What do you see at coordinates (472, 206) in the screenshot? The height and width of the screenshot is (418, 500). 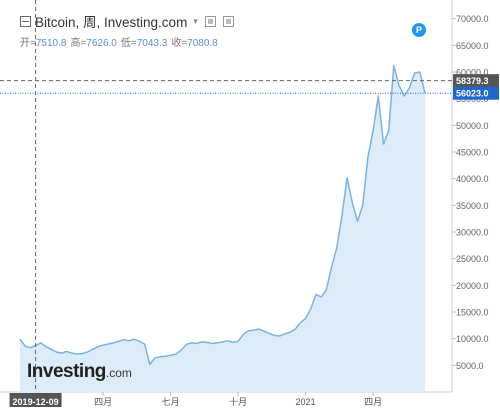 I see `y-tick-label: 35000.0` at bounding box center [472, 206].